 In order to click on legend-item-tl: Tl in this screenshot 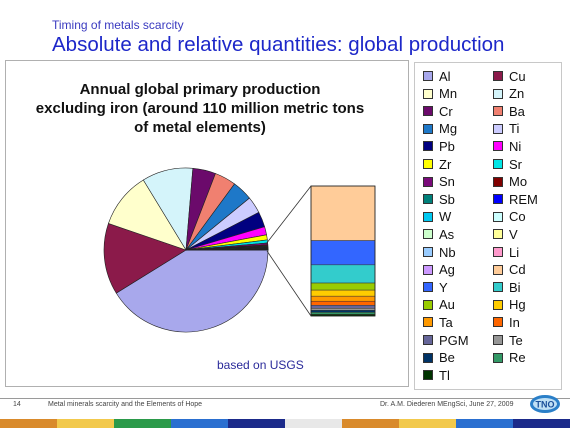, I will do `click(436, 375)`.